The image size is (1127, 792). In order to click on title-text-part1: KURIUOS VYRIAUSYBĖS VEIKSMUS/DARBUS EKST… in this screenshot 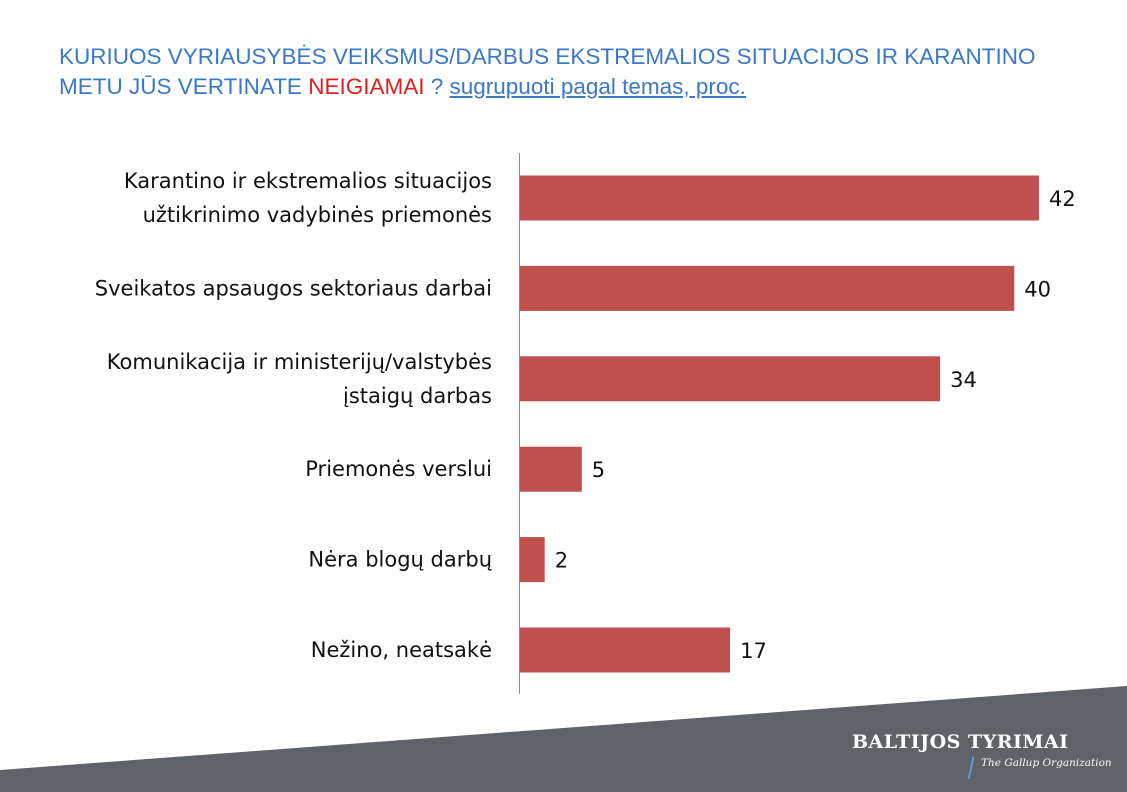, I will do `click(547, 71)`.